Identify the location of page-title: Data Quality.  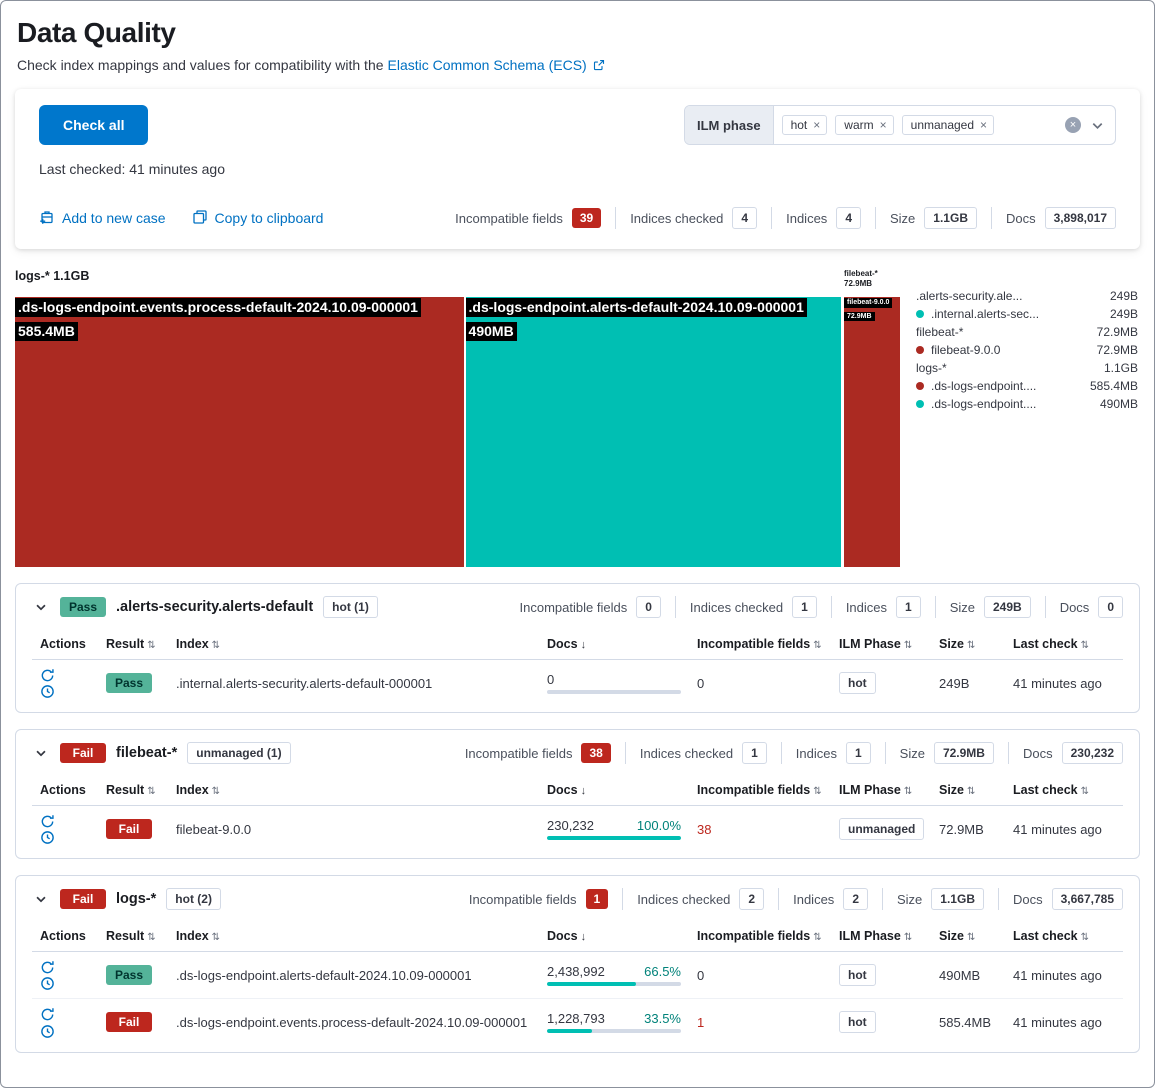
(96, 32).